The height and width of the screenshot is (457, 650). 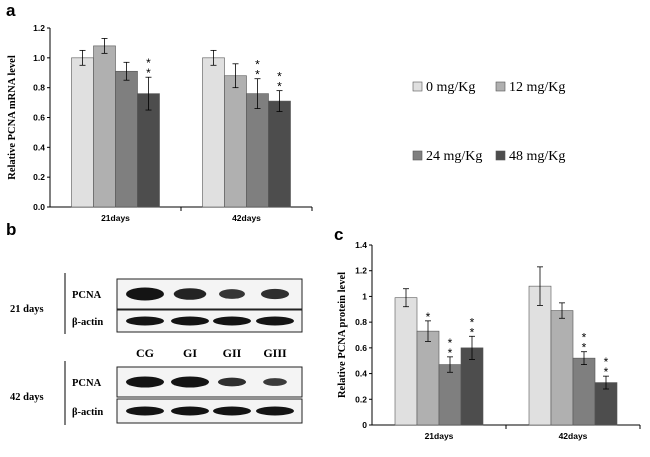 What do you see at coordinates (145, 353) in the screenshot?
I see `lane-label: CG` at bounding box center [145, 353].